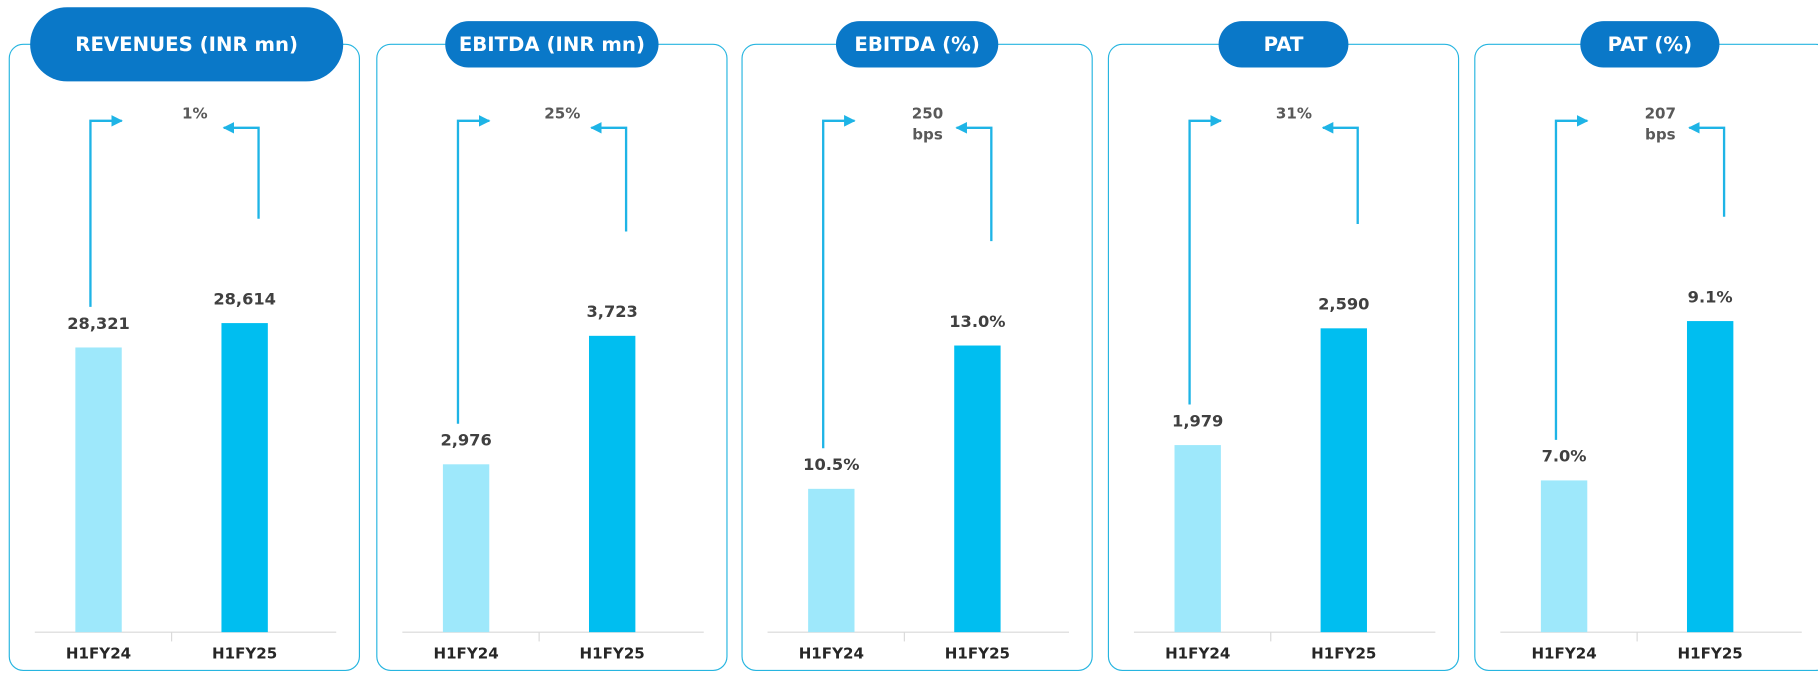  What do you see at coordinates (98, 323) in the screenshot?
I see `value-label: 28,321` at bounding box center [98, 323].